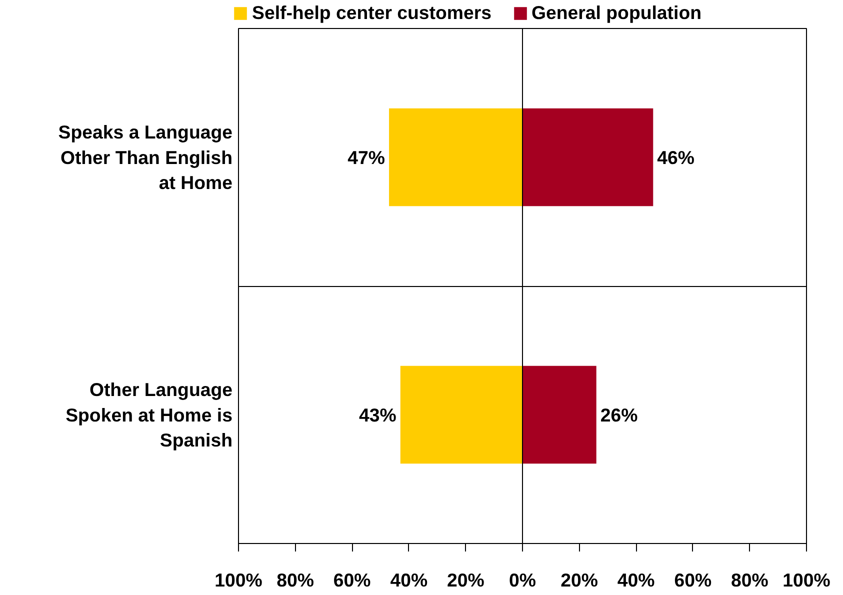  I want to click on y-tick-label: Speaks a Language Other Than English at Home, so click(145, 157).